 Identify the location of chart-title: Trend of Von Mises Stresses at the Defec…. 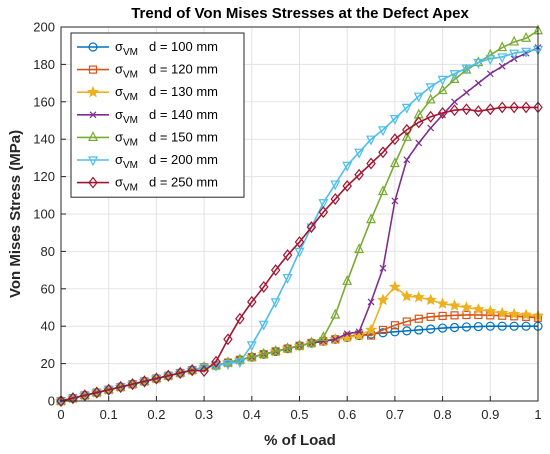
(300, 13).